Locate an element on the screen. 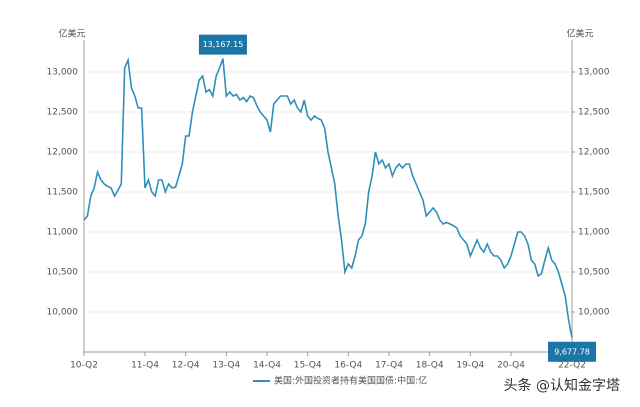 The width and height of the screenshot is (640, 407). y-tick-label: 12,500 is located at coordinates (63, 113).